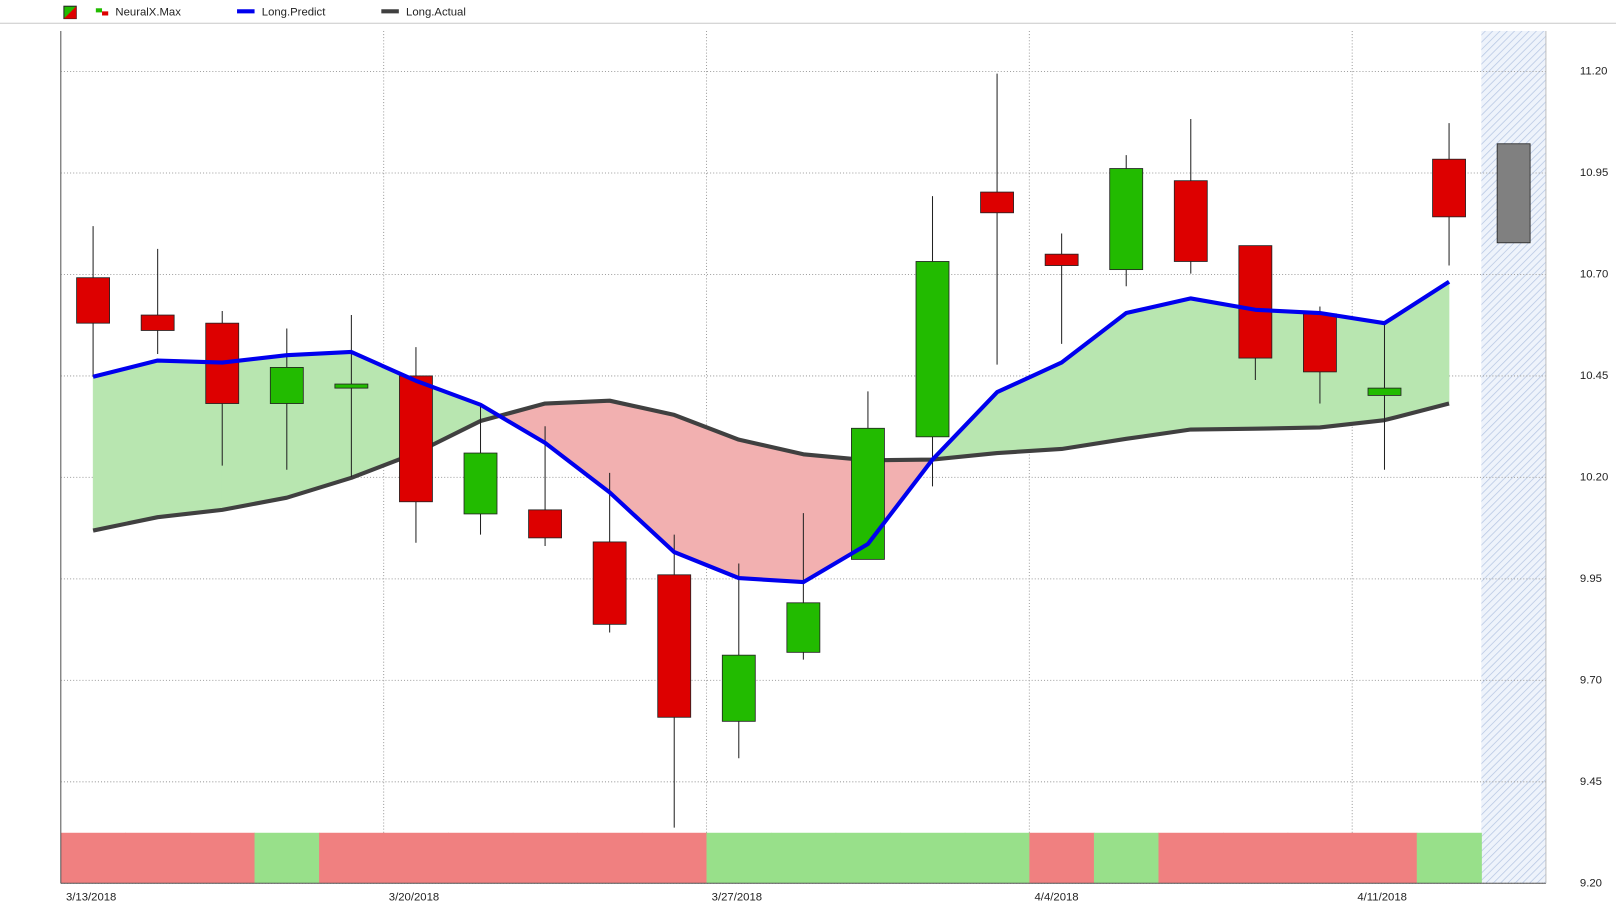  What do you see at coordinates (1591, 883) in the screenshot?
I see `y-tick-label: 9.20` at bounding box center [1591, 883].